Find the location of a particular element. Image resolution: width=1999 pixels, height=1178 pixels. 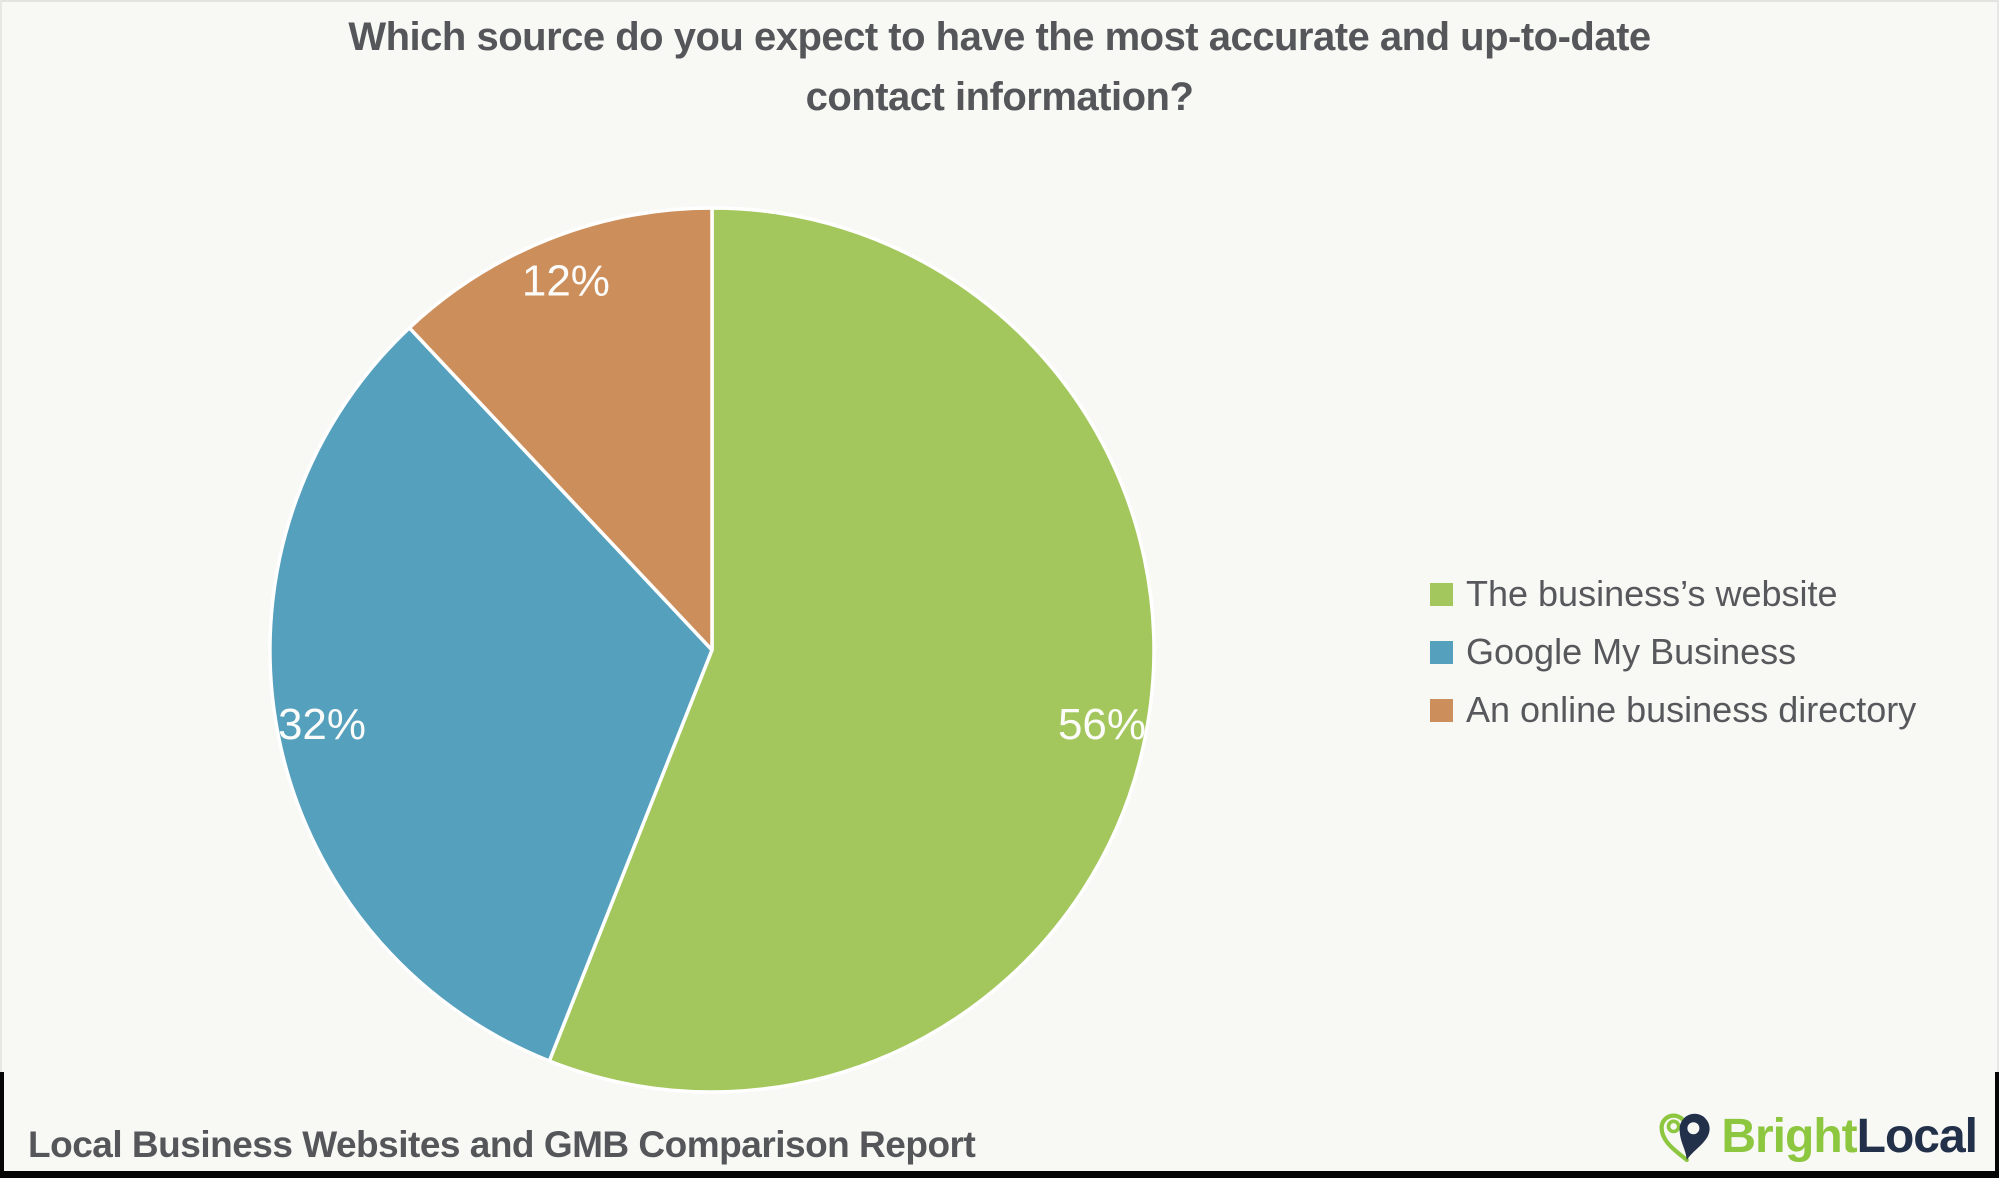

legend-item-2: Google My Business is located at coordinates (1673, 652).